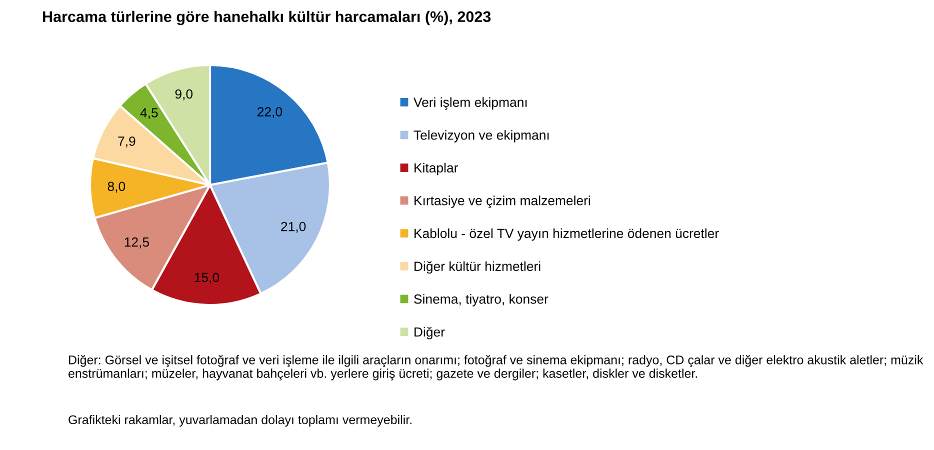 Image resolution: width=934 pixels, height=450 pixels. Describe the element at coordinates (477, 267) in the screenshot. I see `legend-label: Diğer kültür hizmetleri` at that location.